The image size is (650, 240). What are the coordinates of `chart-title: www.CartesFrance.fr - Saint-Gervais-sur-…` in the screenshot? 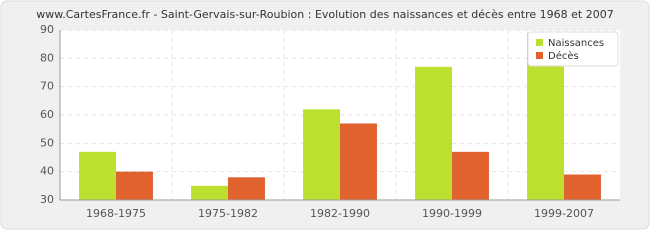 It's located at (324, 14).